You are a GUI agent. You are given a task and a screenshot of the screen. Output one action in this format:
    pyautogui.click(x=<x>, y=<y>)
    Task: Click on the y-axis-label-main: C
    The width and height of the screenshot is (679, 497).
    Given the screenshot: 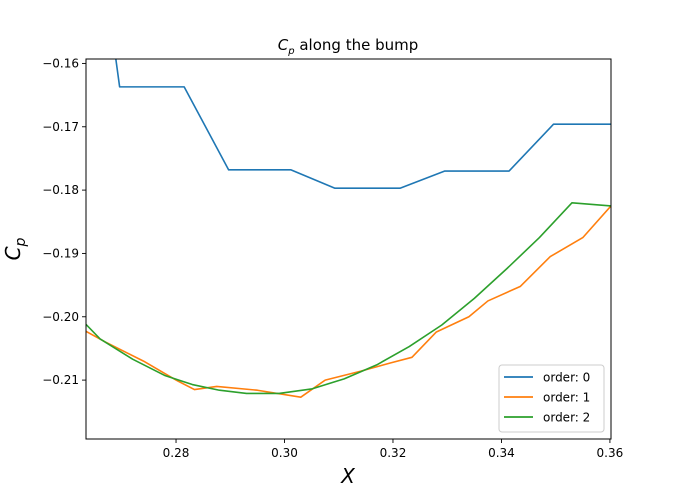 What is the action you would take?
    pyautogui.click(x=13, y=253)
    